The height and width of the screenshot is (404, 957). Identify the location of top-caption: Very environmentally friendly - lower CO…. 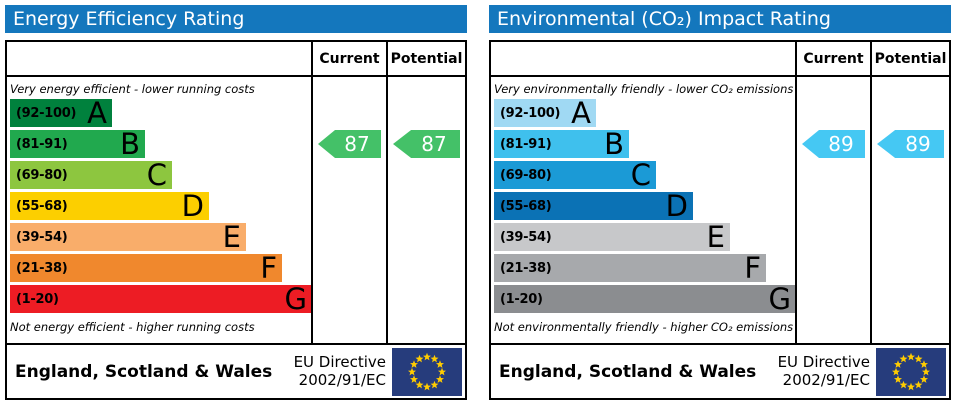
(644, 89).